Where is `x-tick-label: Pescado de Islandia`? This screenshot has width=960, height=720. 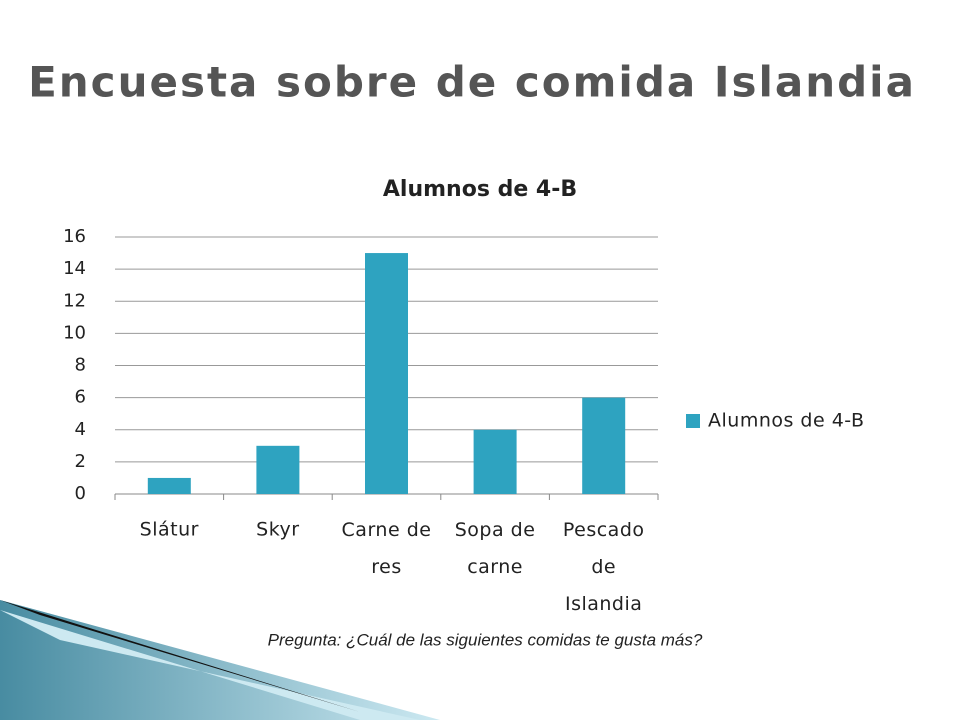
x-tick-label: Pescado de Islandia is located at coordinates (604, 567).